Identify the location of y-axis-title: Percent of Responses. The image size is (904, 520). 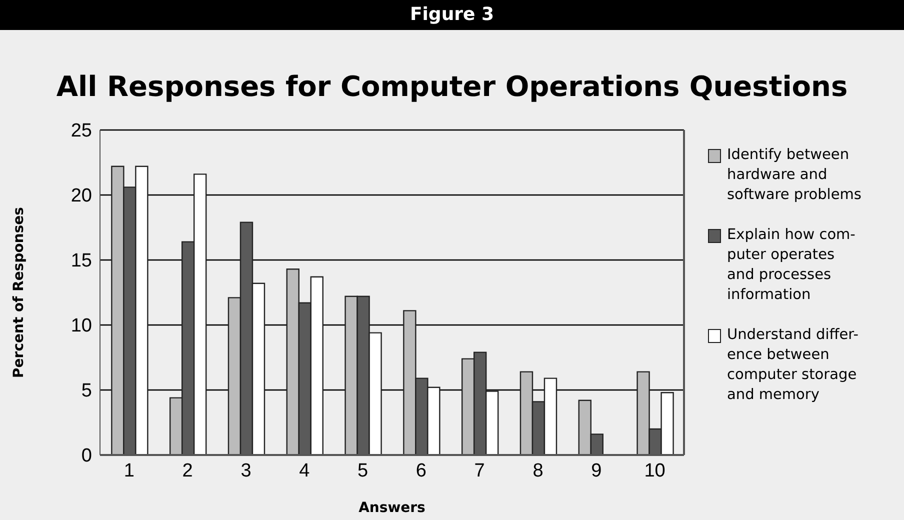
(18, 292).